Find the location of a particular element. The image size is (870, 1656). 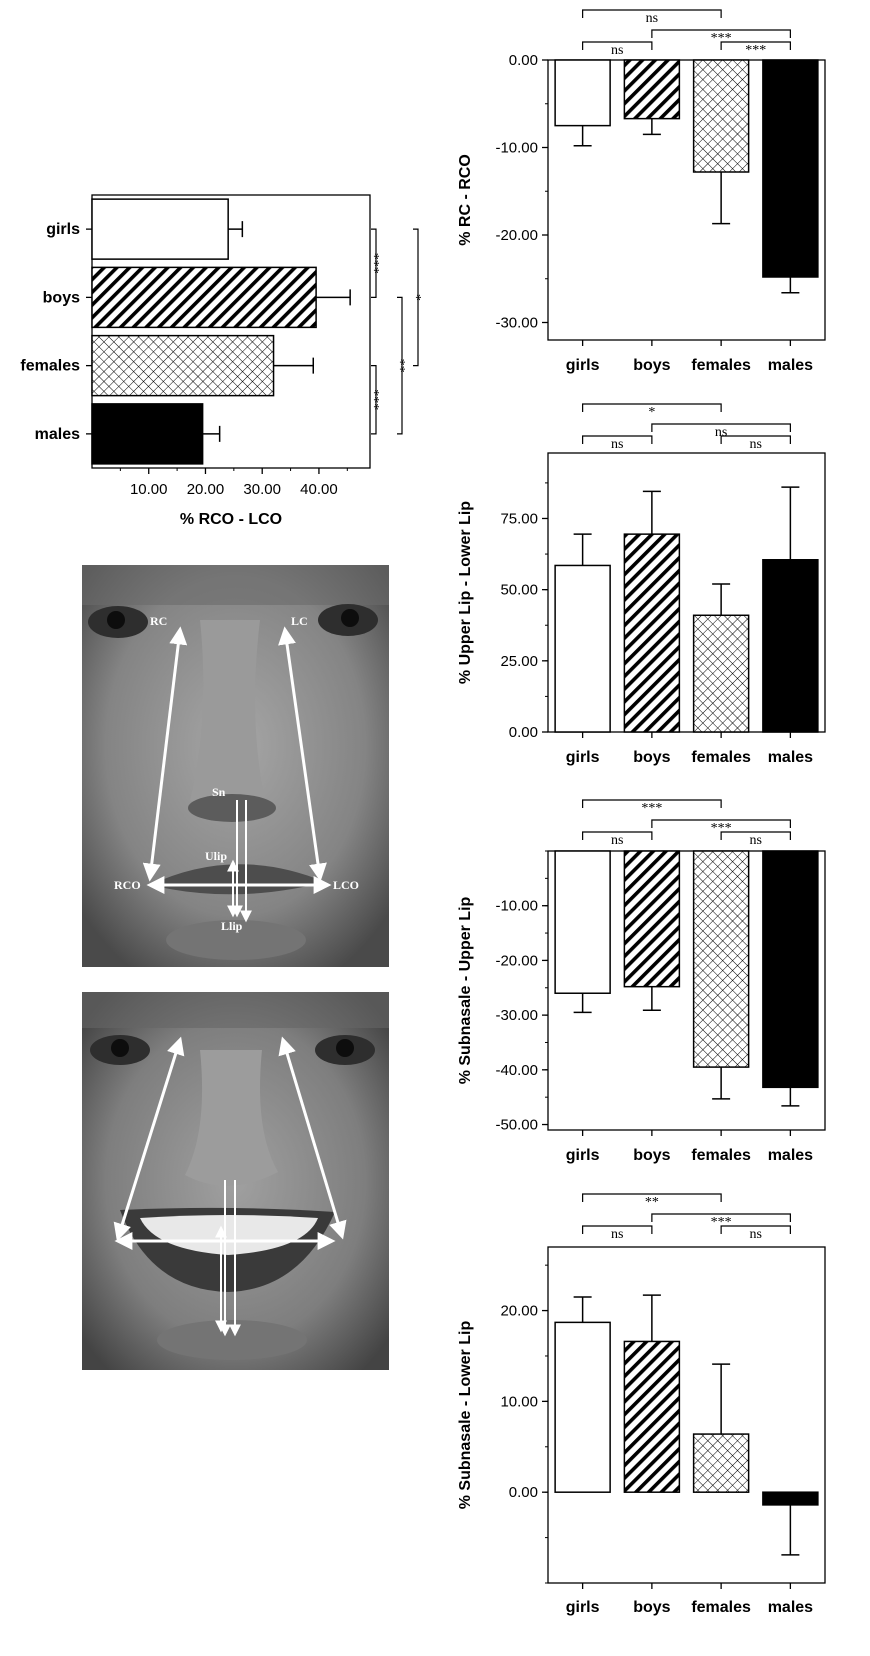

y-tick-label: 75.00 is located at coordinates (519, 518).